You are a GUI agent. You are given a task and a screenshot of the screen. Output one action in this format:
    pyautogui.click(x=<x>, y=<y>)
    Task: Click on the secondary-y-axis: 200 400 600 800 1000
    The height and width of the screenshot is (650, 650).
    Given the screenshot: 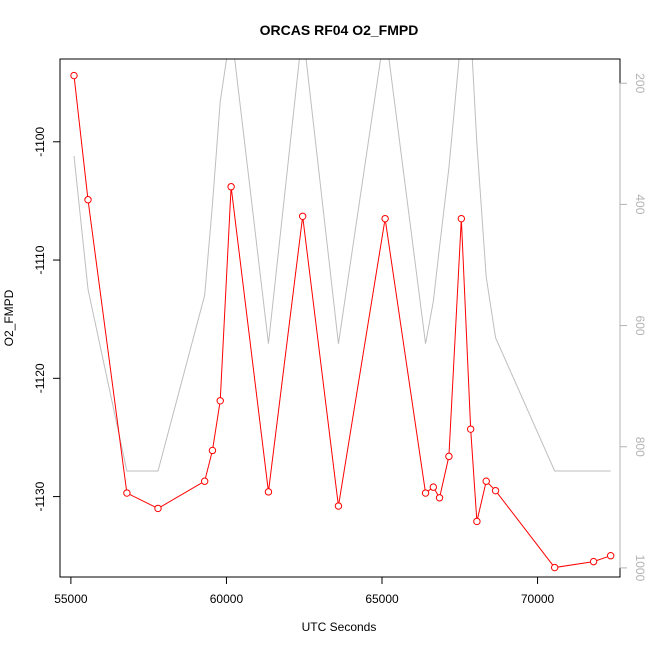 What is the action you would take?
    pyautogui.click(x=633, y=327)
    